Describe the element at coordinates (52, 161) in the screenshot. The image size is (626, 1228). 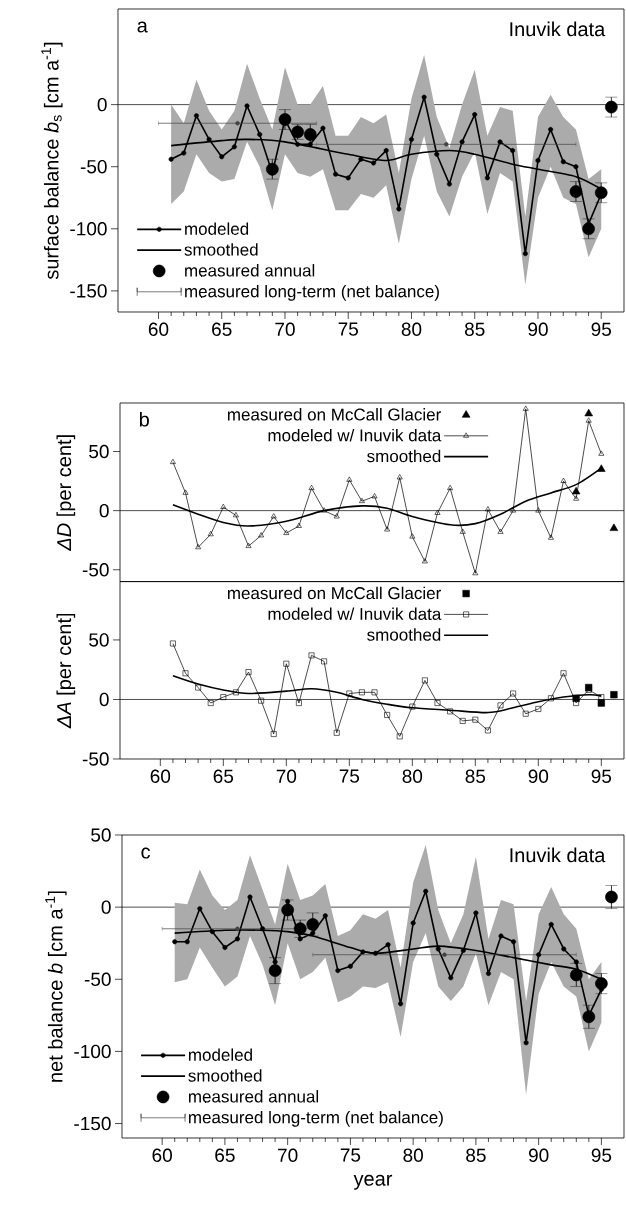
I see `y-axis-title: surface balance b$_{s}$ [cm a$^{-1}$]` at that location.